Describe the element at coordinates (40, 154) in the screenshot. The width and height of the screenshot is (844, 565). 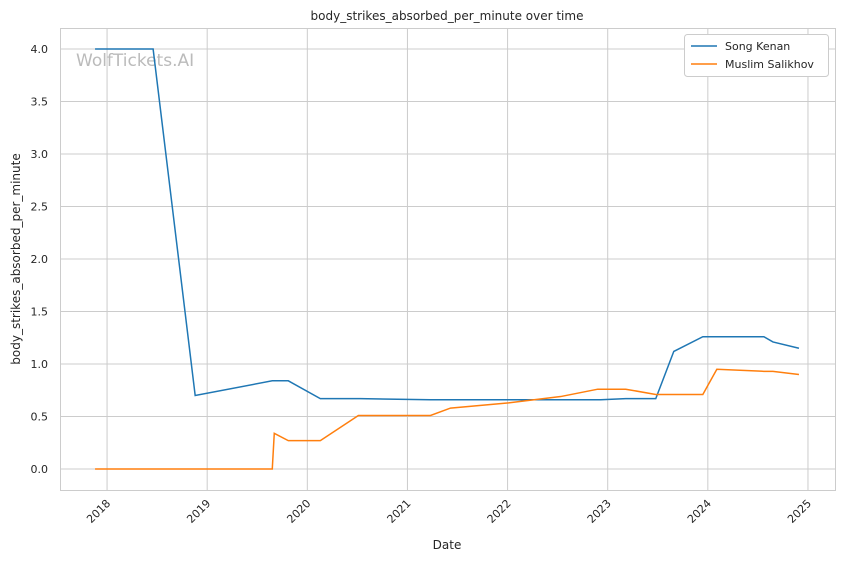
I see `y-tick-label: 3.0` at that location.